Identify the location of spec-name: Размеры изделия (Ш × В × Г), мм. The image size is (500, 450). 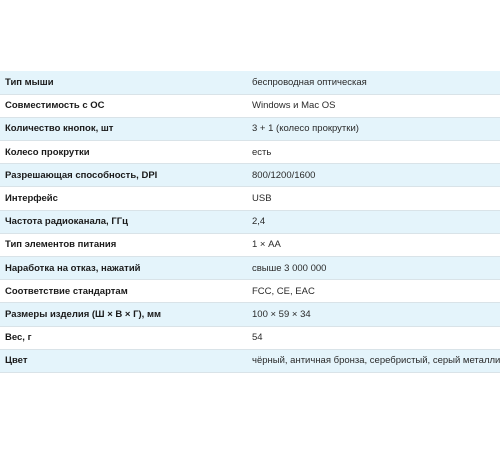
(126, 314).